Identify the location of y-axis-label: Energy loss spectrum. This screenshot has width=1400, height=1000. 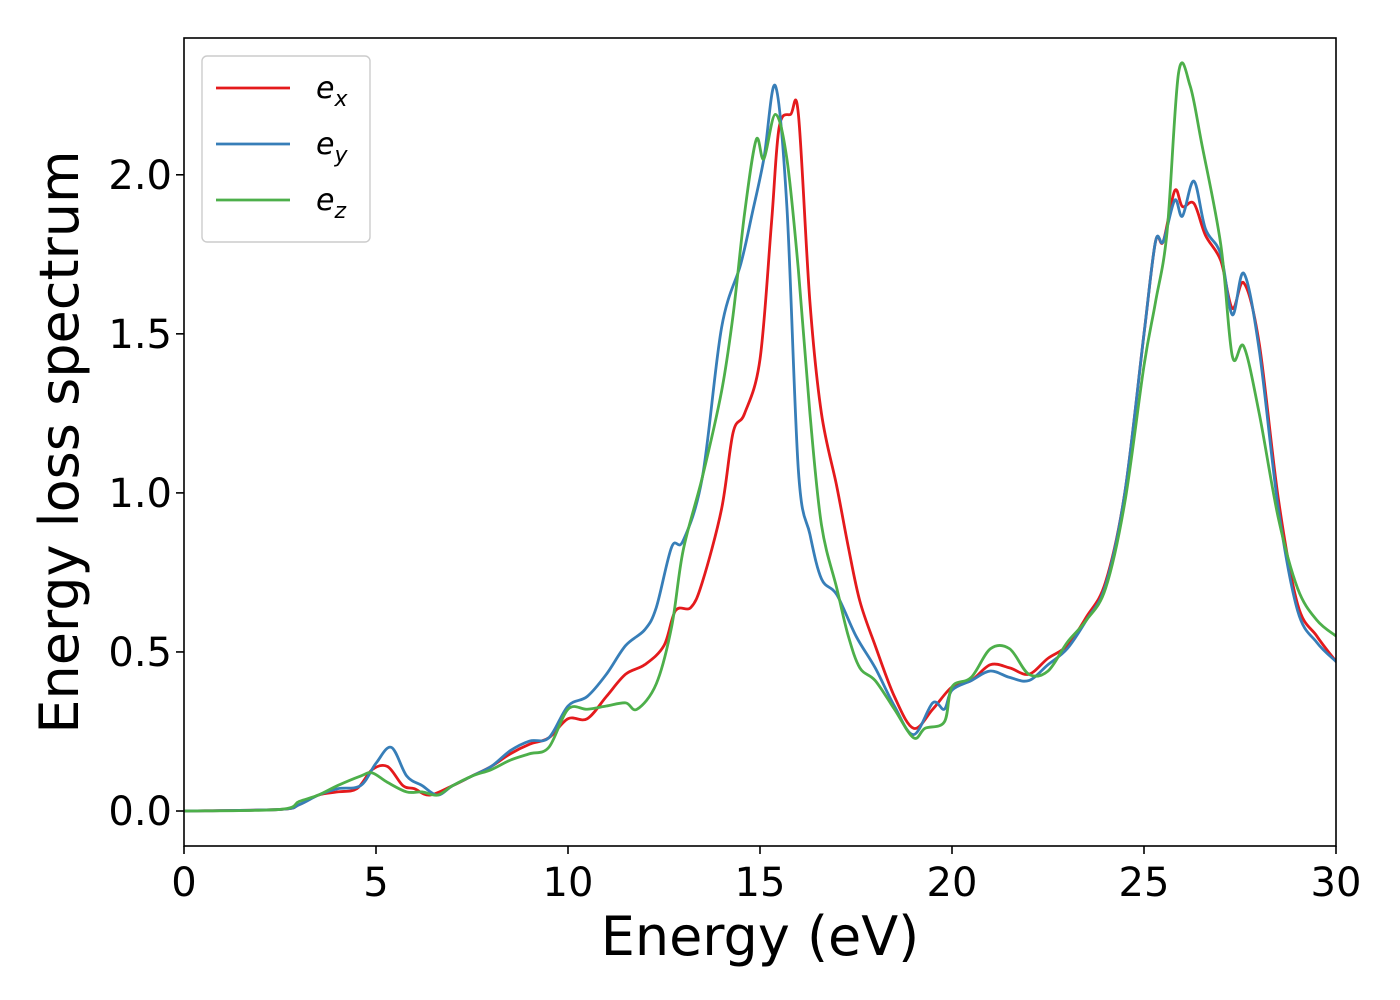
(59, 441).